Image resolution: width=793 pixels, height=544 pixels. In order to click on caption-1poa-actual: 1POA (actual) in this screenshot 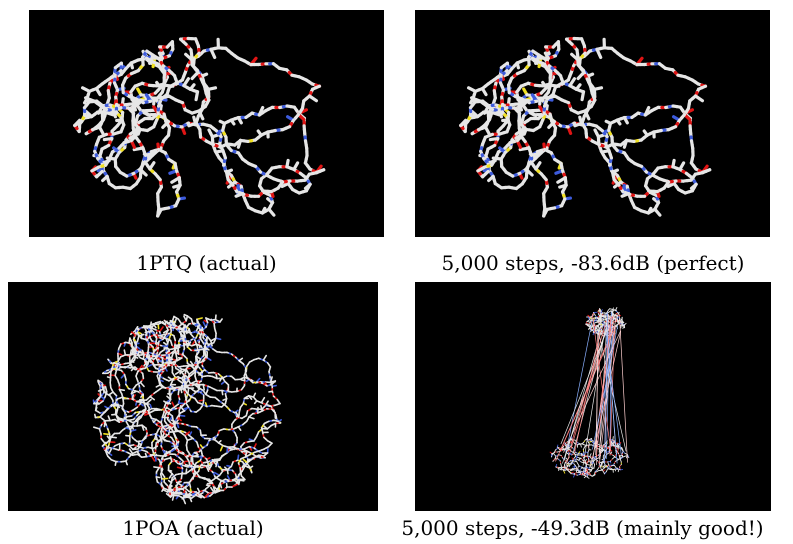, I will do `click(193, 528)`.